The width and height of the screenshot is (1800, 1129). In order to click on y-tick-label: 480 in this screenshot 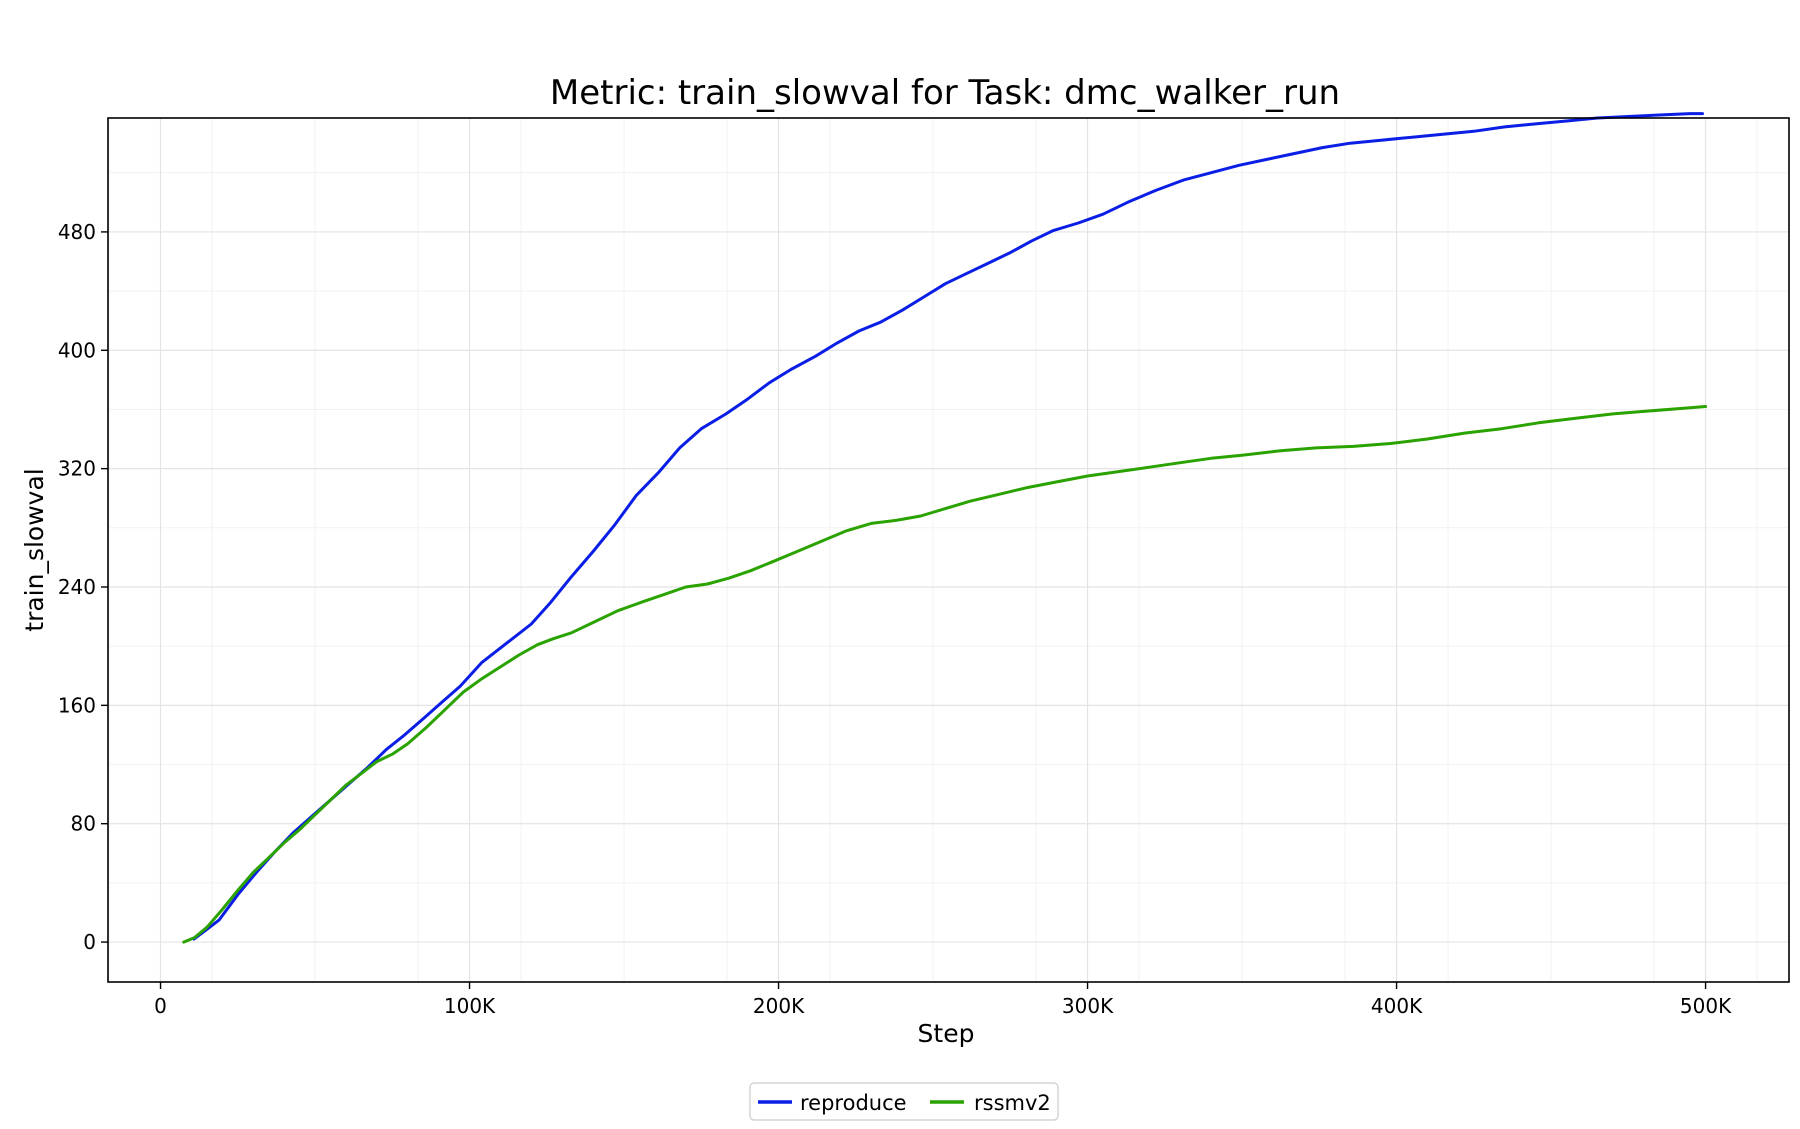, I will do `click(77, 232)`.